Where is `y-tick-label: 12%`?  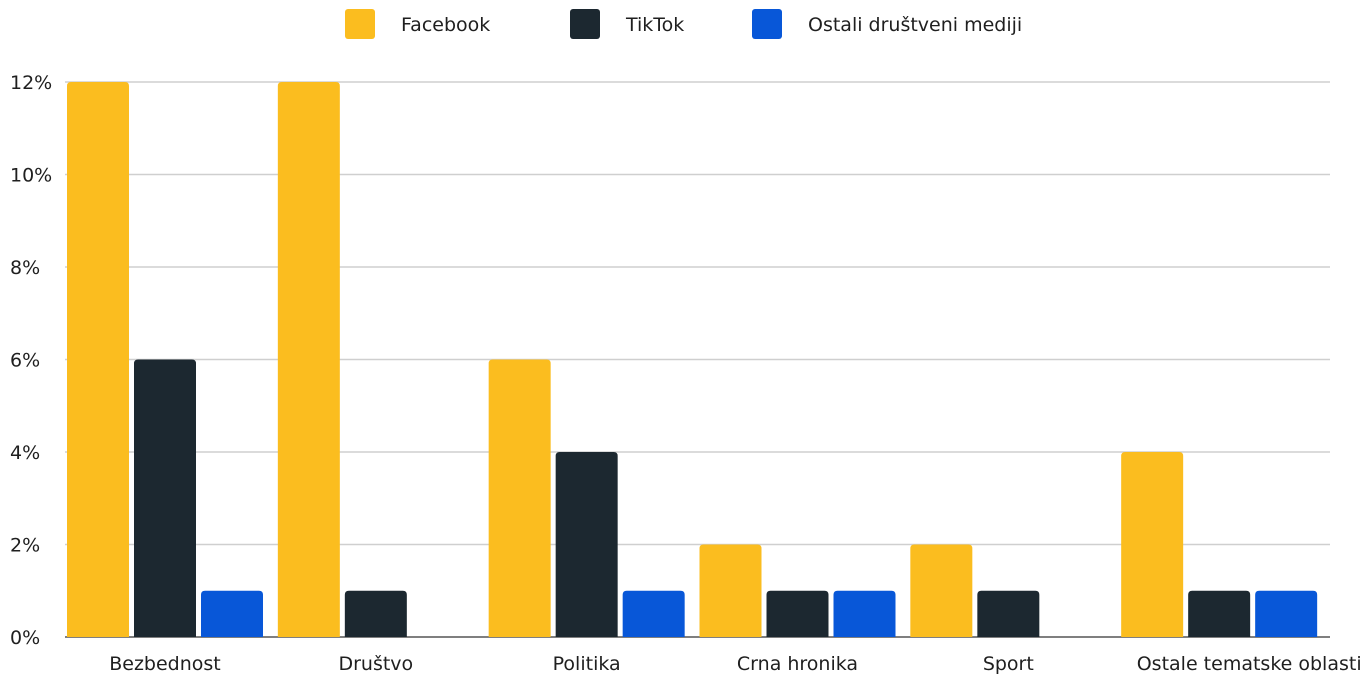
y-tick-label: 12% is located at coordinates (31, 83).